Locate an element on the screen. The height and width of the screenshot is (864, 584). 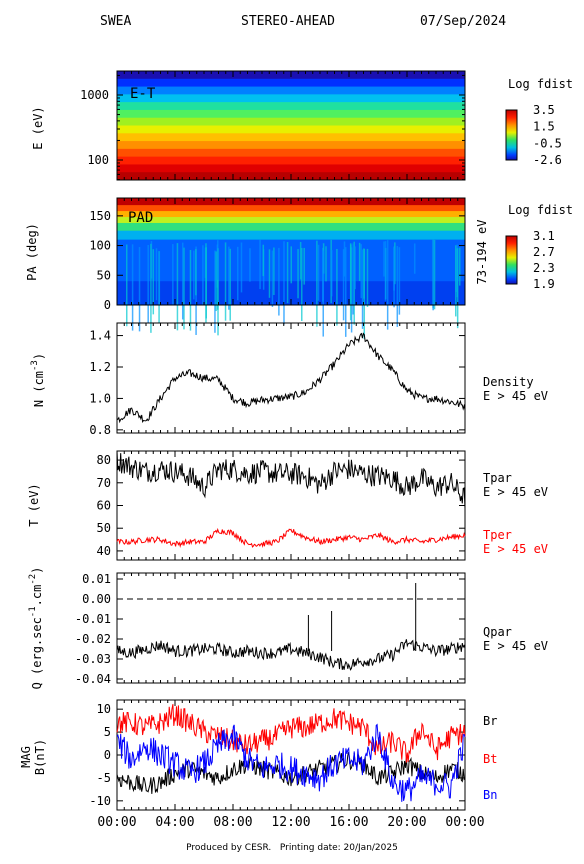
legend-entry-bn: Bn is located at coordinates (490, 795).